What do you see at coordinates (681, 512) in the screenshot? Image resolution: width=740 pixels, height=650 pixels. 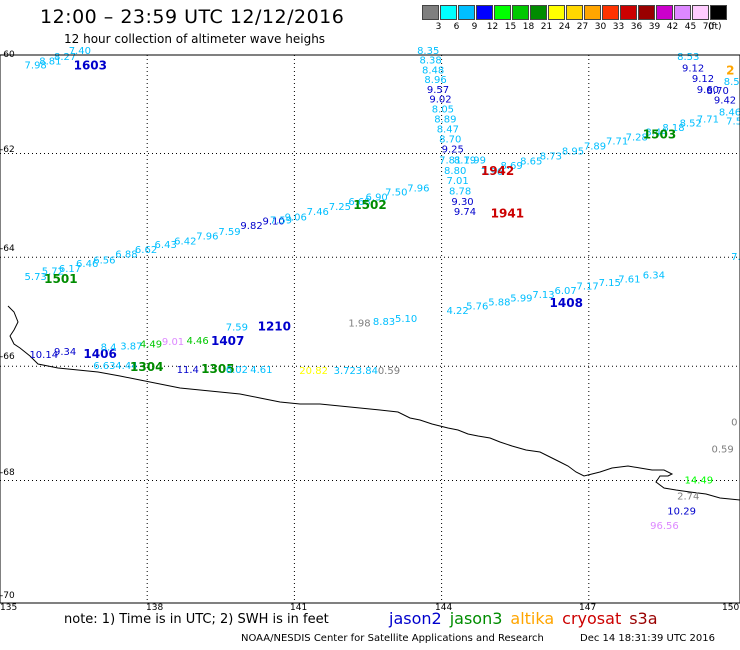 I see `swh-value-label: 10.29` at bounding box center [681, 512].